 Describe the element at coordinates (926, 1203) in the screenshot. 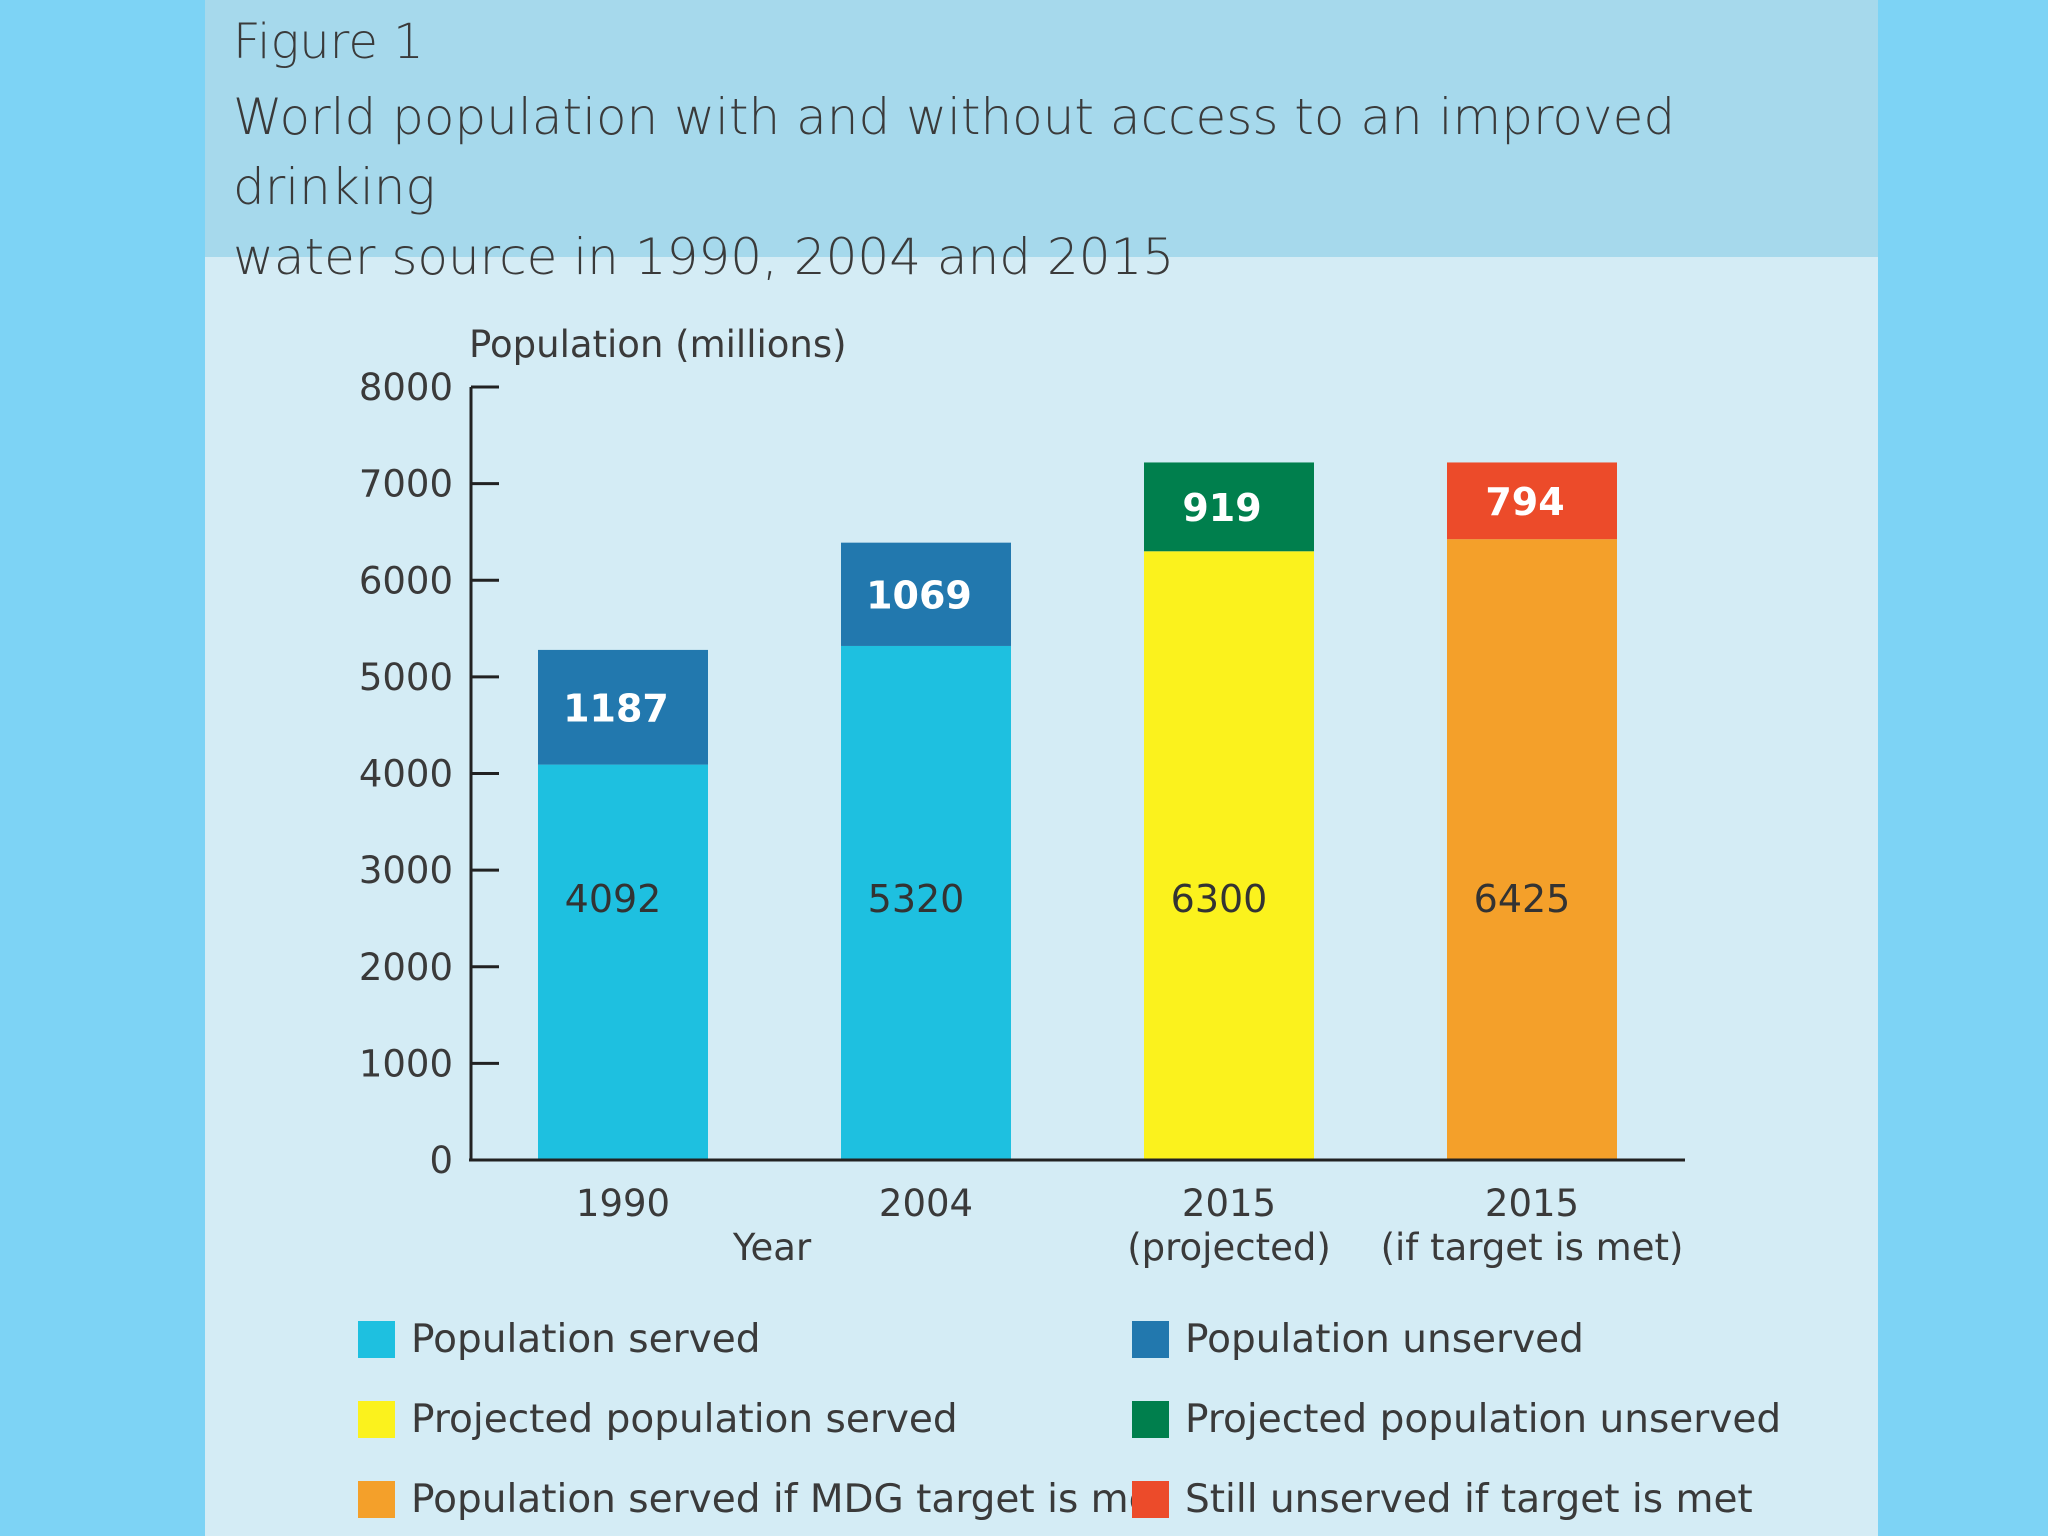

I see `x-tick-label: 2004` at that location.